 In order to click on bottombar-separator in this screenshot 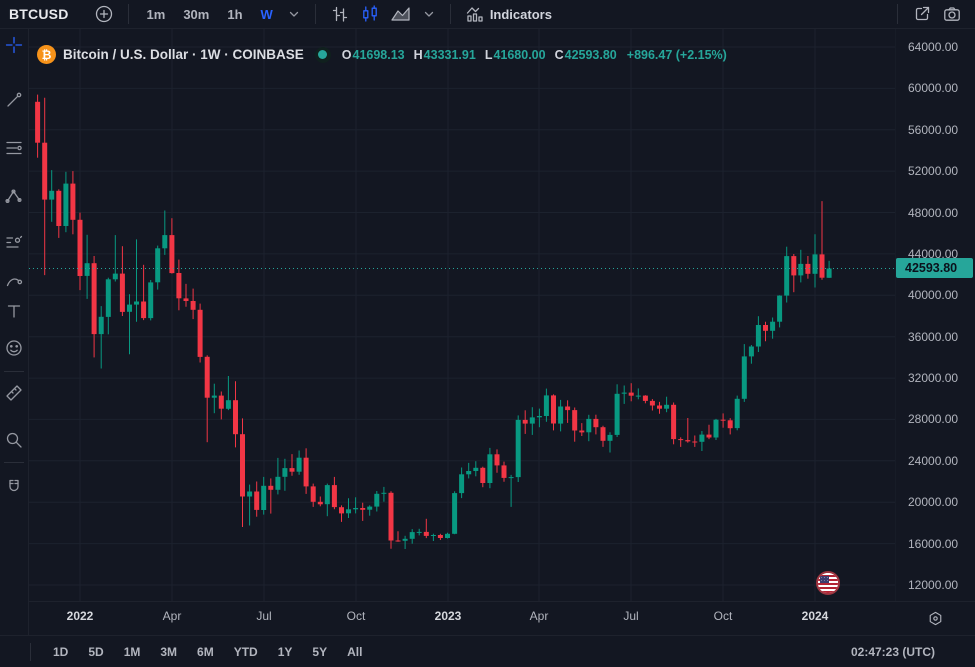, I will do `click(30, 651)`.